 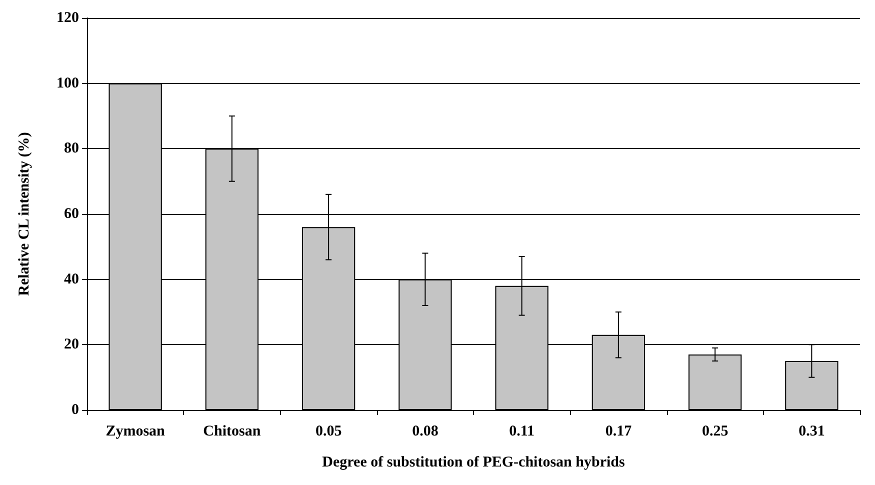 I want to click on x-tick-label: Chitosan, so click(x=232, y=432).